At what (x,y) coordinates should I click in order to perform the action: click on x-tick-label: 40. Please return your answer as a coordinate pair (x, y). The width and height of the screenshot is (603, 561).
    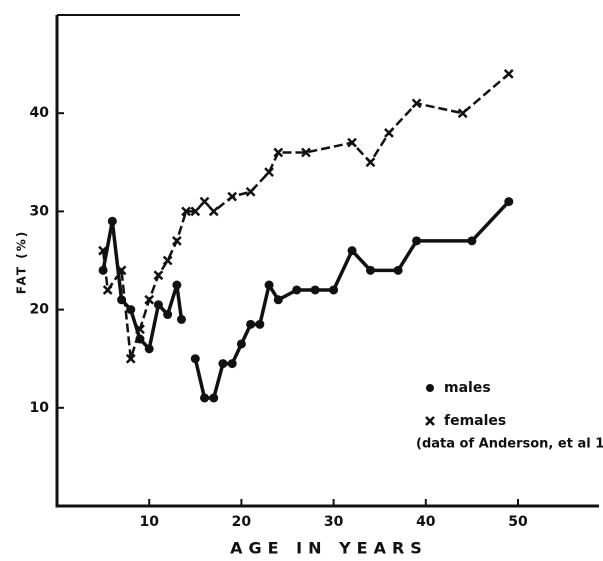
    Looking at the image, I should click on (426, 522).